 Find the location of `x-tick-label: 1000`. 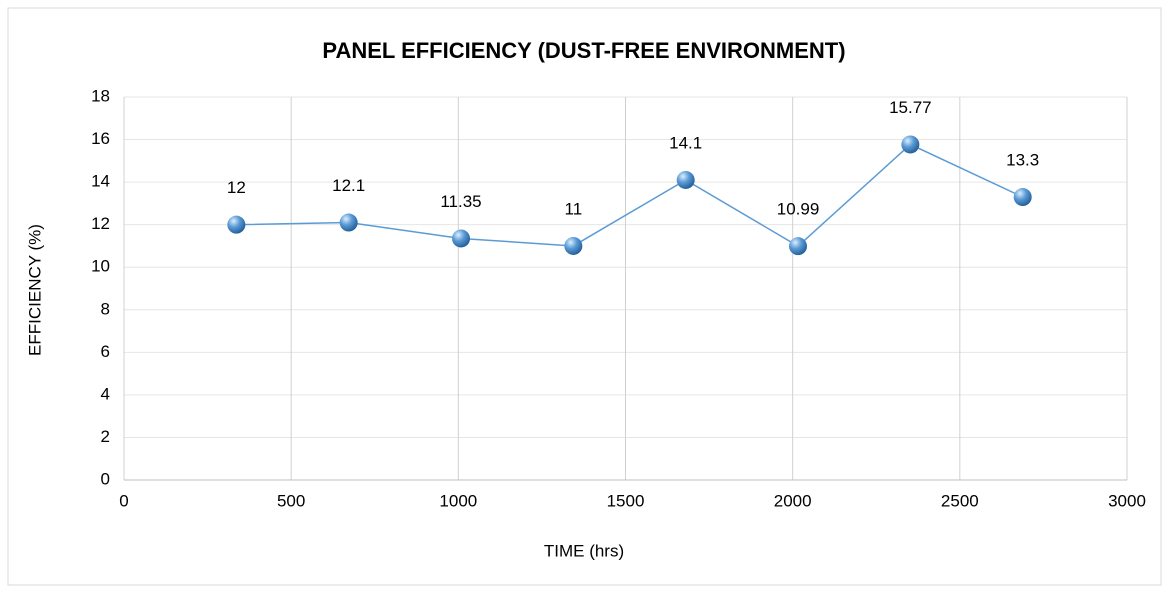

x-tick-label: 1000 is located at coordinates (458, 500).